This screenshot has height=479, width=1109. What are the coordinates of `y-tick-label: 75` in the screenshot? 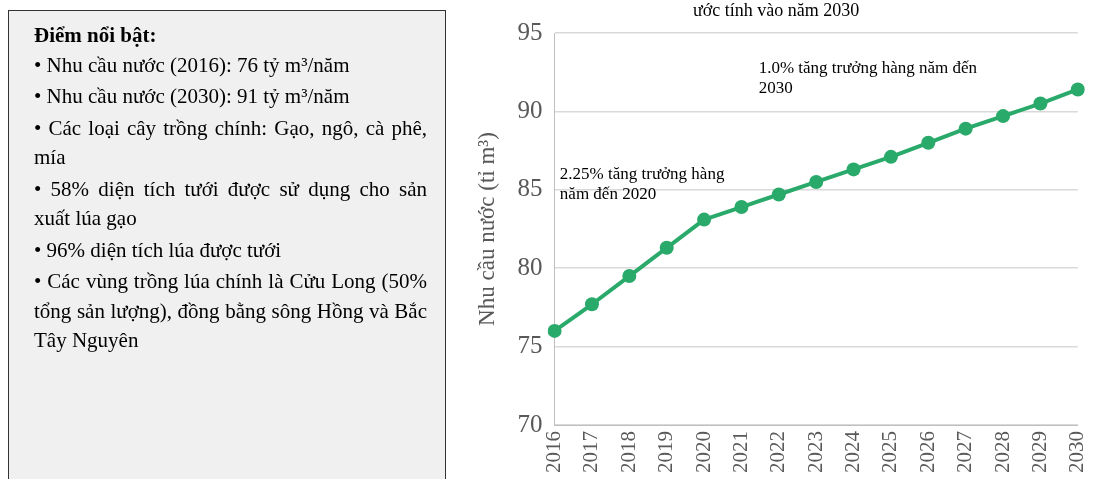 It's located at (530, 345).